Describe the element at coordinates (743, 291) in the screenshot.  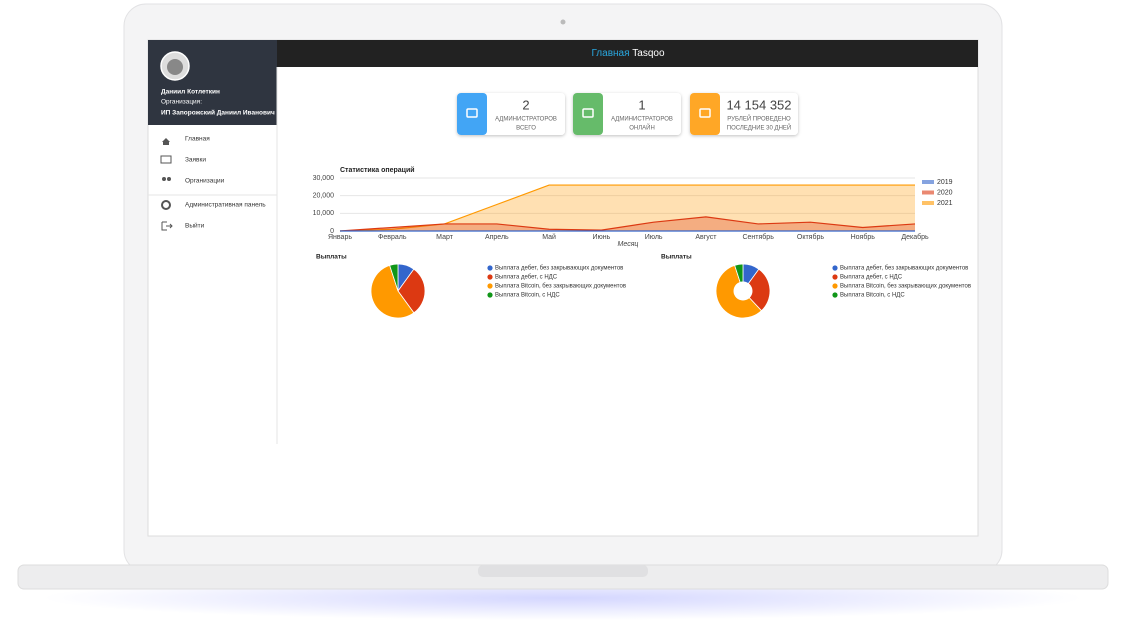
I see `donut-hole` at that location.